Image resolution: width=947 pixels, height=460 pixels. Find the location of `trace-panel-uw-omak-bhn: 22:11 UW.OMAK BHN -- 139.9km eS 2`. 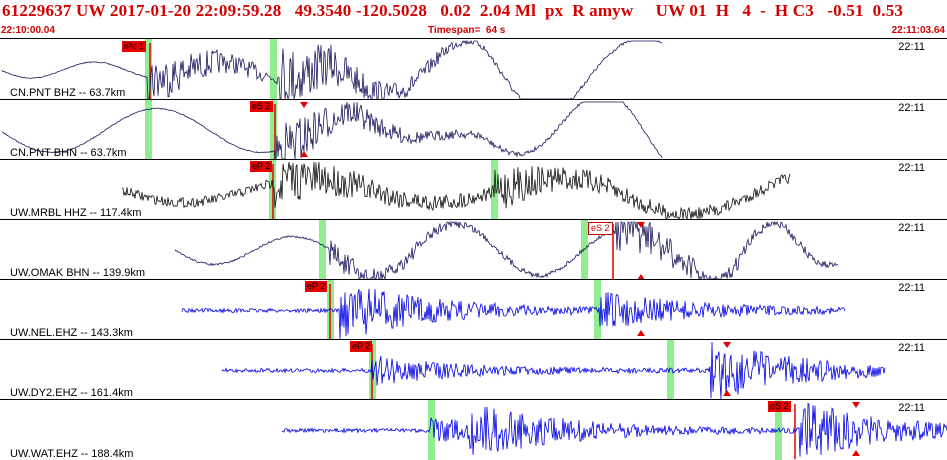

trace-panel-uw-omak-bhn: 22:11 UW.OMAK BHN -- 139.9km eS 2 is located at coordinates (473, 249).